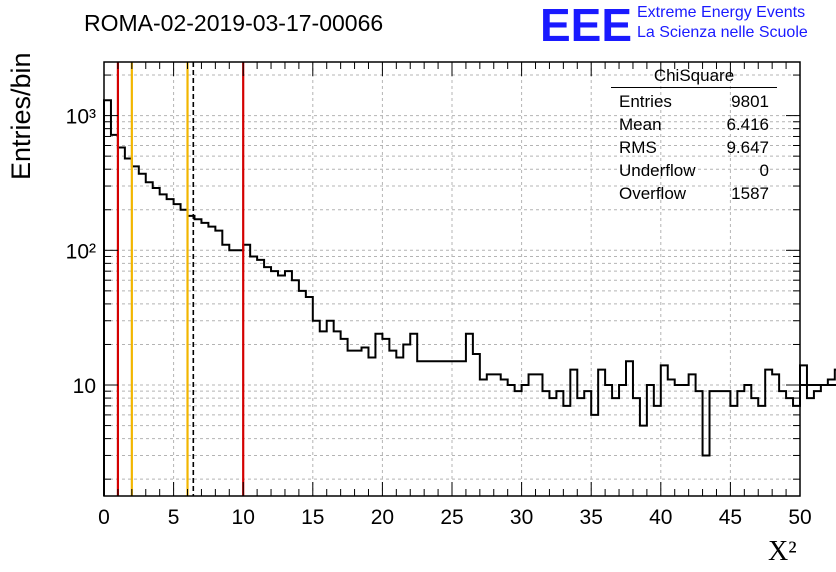  Describe the element at coordinates (694, 147) in the screenshot. I see `stats-row-rms: RMS 9.647` at that location.